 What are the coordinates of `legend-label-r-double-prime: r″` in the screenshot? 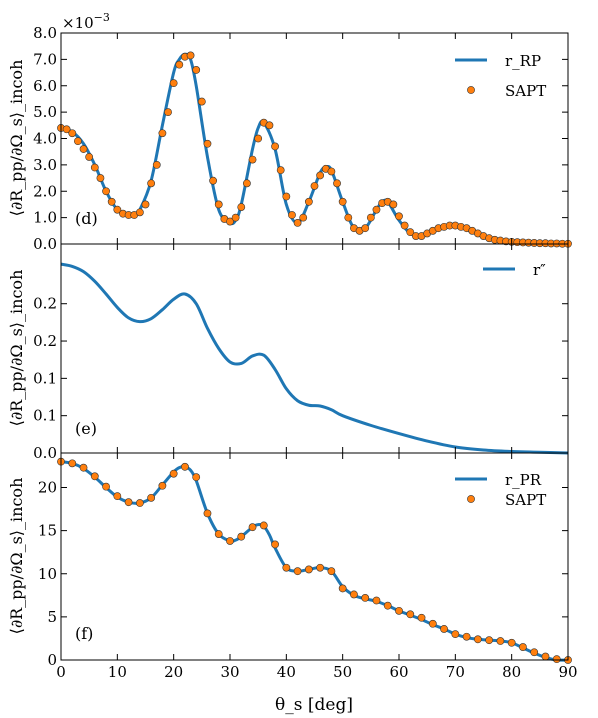 It's located at (539, 270).